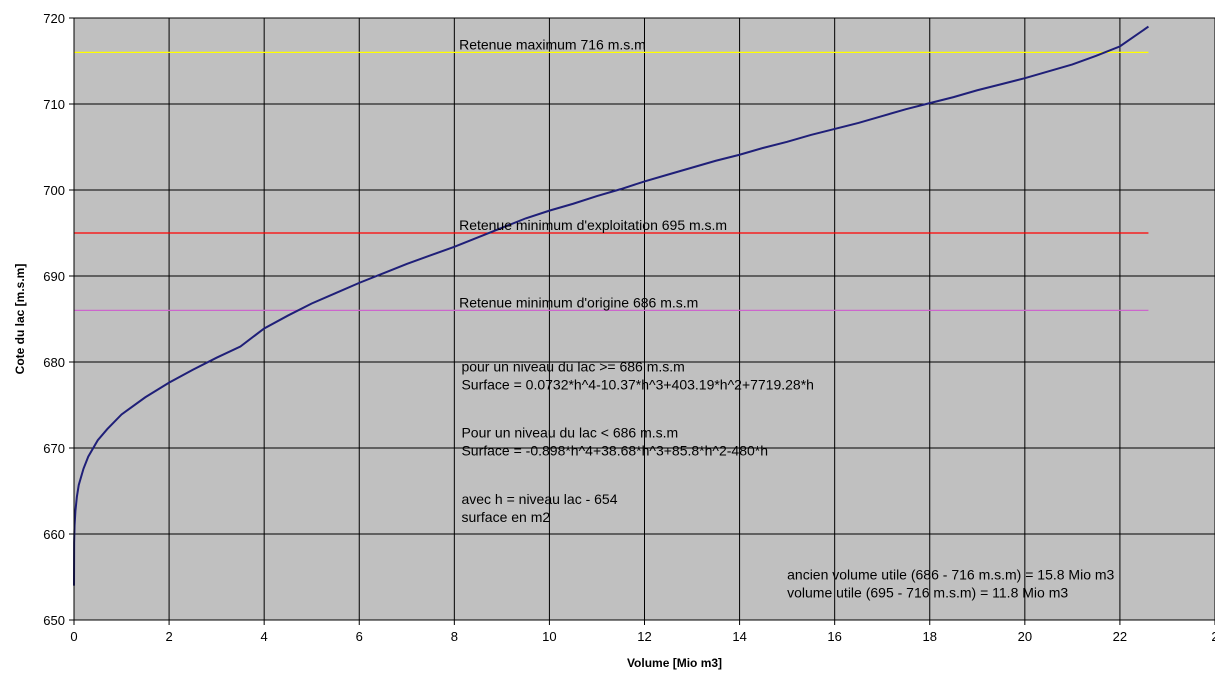 Image resolution: width=1215 pixels, height=674 pixels. What do you see at coordinates (54, 190) in the screenshot?
I see `y-tick-label: 700` at bounding box center [54, 190].